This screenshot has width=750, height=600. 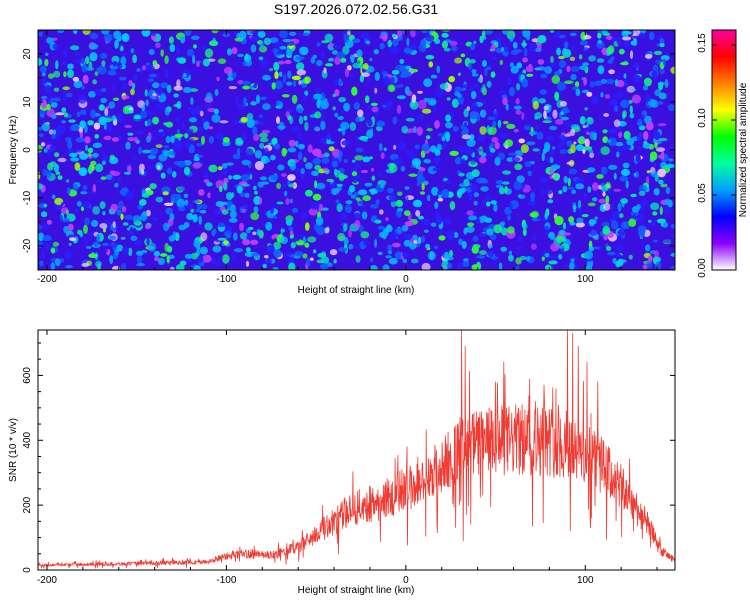 What do you see at coordinates (27, 245) in the screenshot?
I see `y-tick-label: -20` at bounding box center [27, 245].